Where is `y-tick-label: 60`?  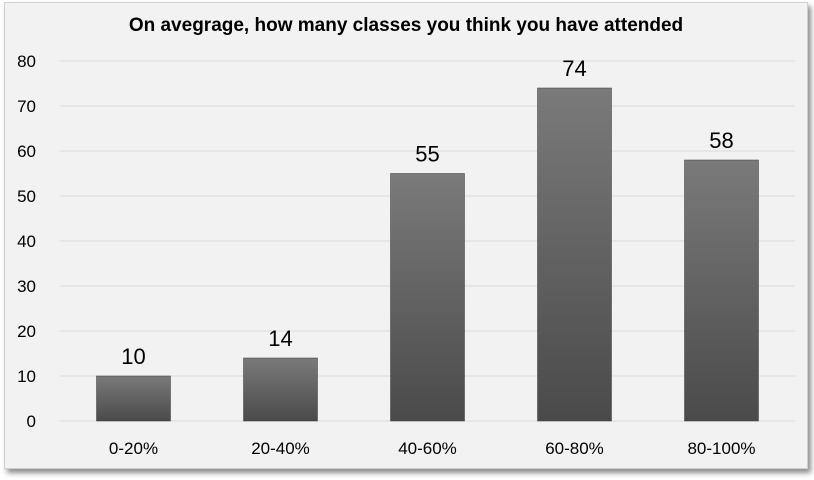 y-tick-label: 60 is located at coordinates (26, 151).